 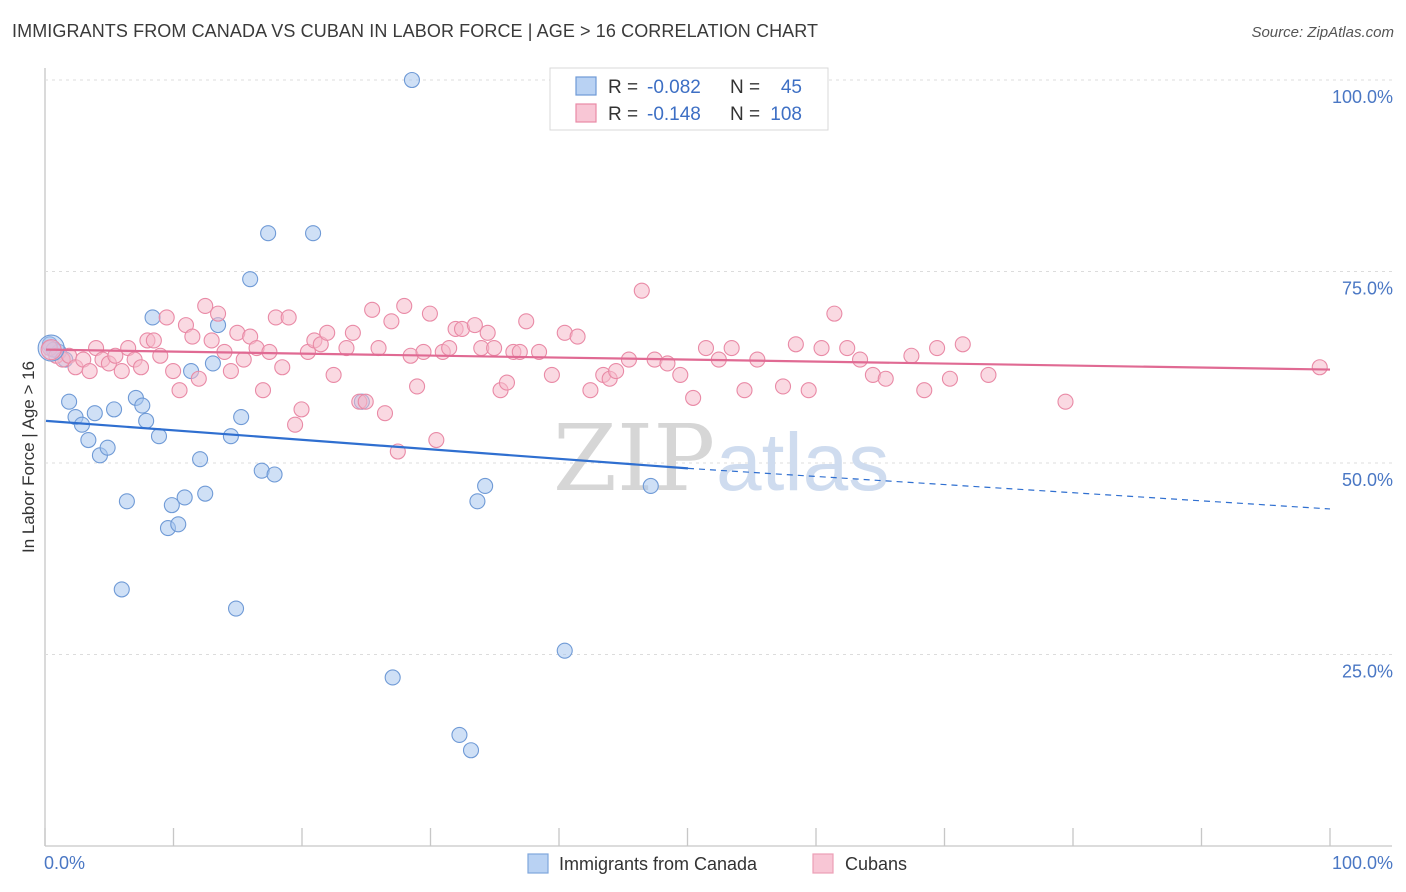 I want to click on x-tick-label-max: 100.0%, so click(x=1362, y=863).